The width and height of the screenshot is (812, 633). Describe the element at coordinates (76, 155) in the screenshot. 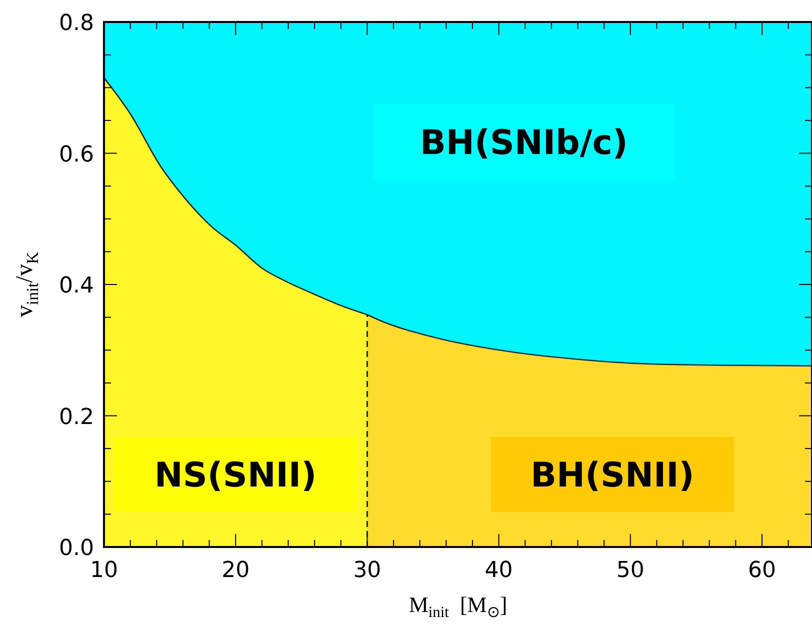

I see `y-tick-label: 0.6` at that location.